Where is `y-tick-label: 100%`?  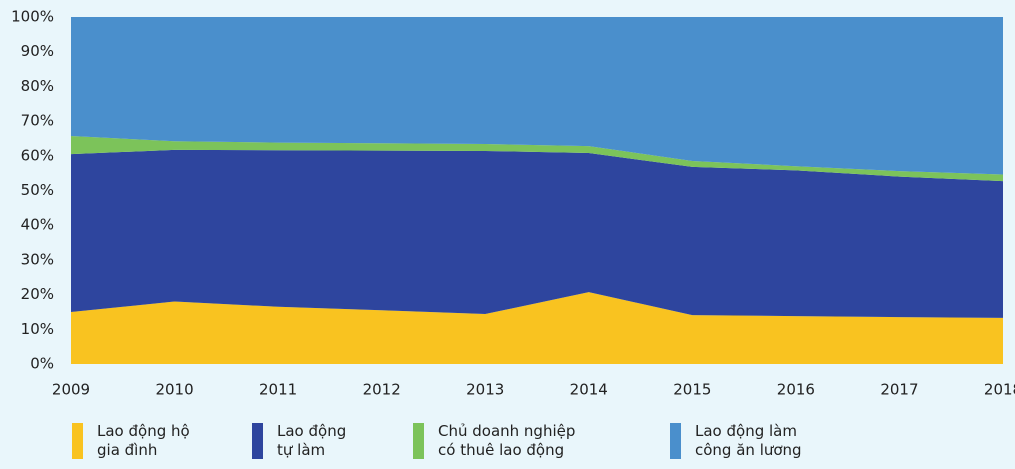 y-tick-label: 100% is located at coordinates (32, 17).